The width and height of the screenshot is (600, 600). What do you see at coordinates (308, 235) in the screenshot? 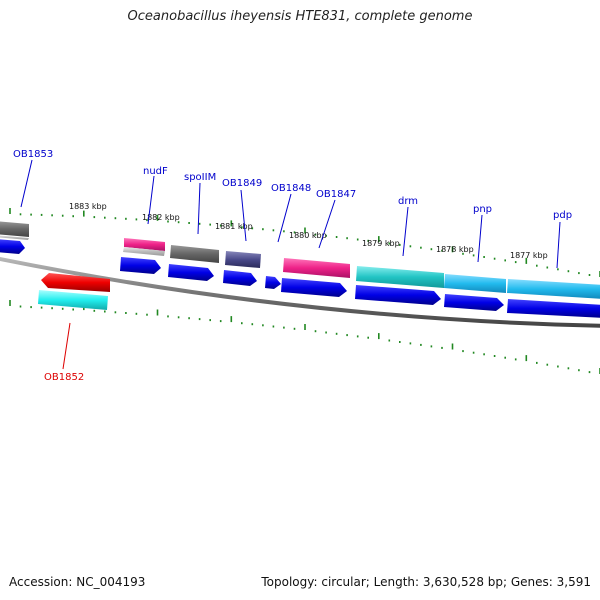
I see `kbp-label-1880: 1880 kbp` at bounding box center [308, 235].